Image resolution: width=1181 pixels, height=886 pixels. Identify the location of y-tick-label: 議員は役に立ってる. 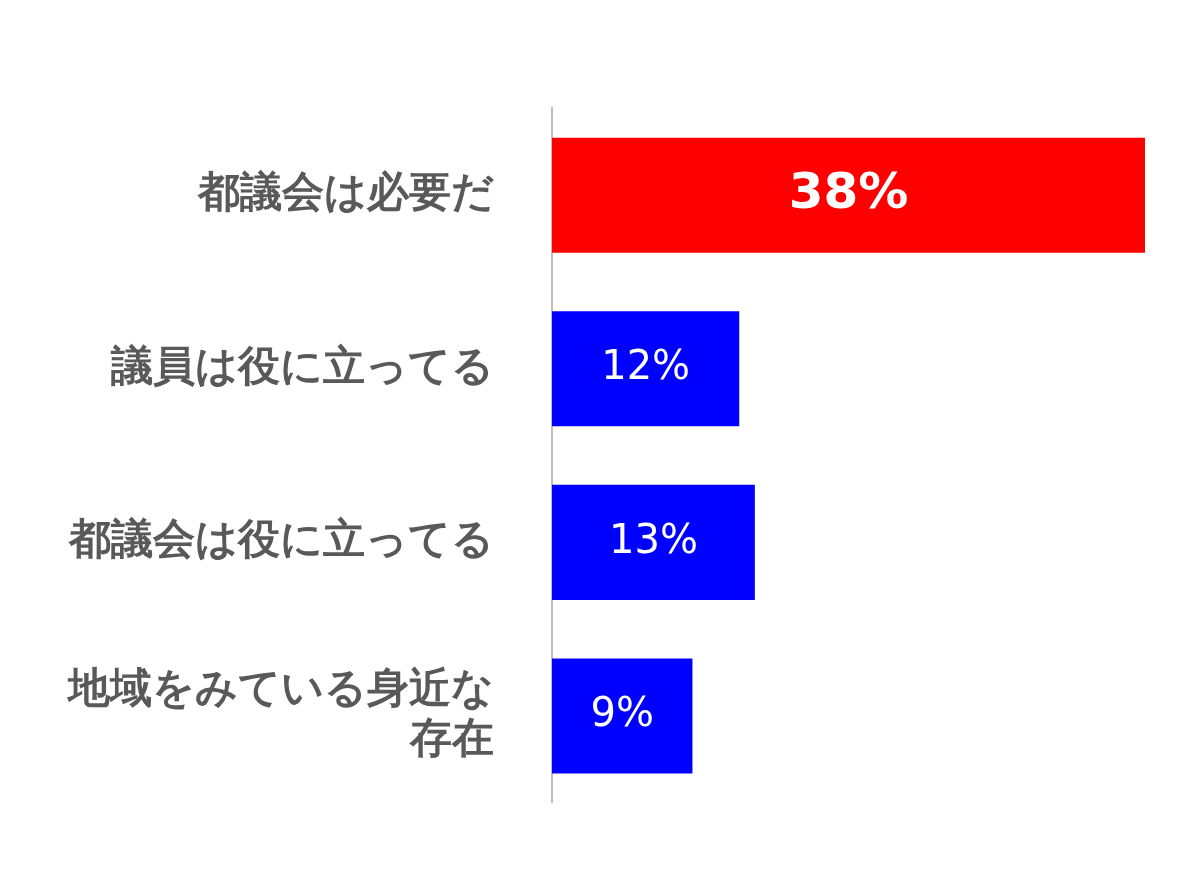
(302, 365).